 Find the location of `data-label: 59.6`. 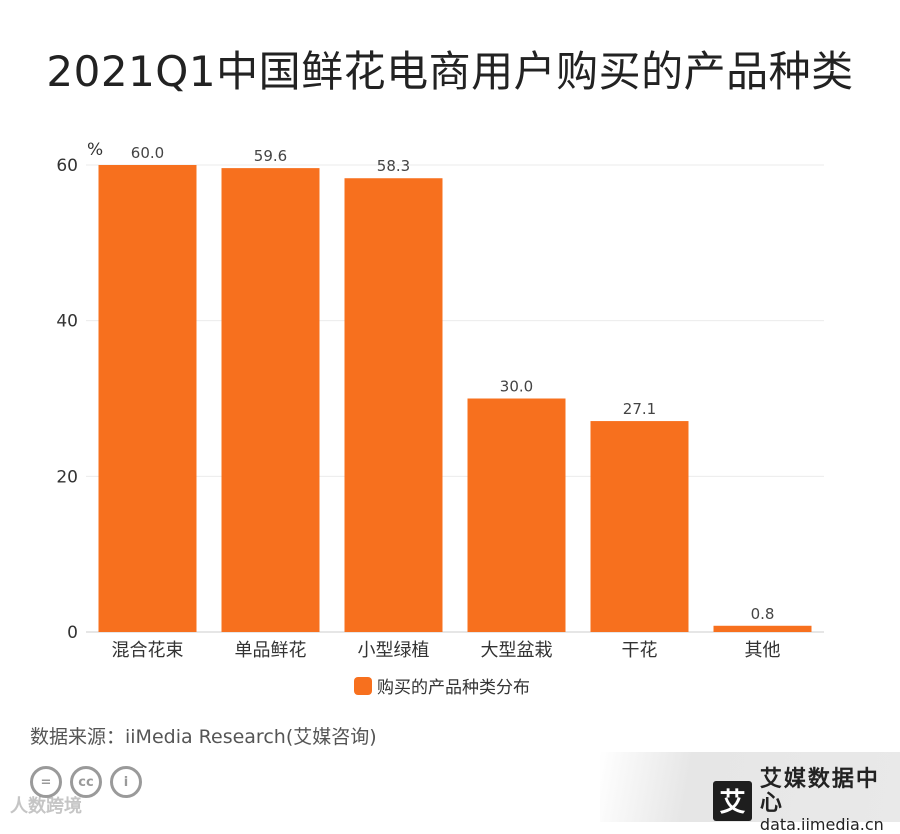

data-label: 59.6 is located at coordinates (270, 156).